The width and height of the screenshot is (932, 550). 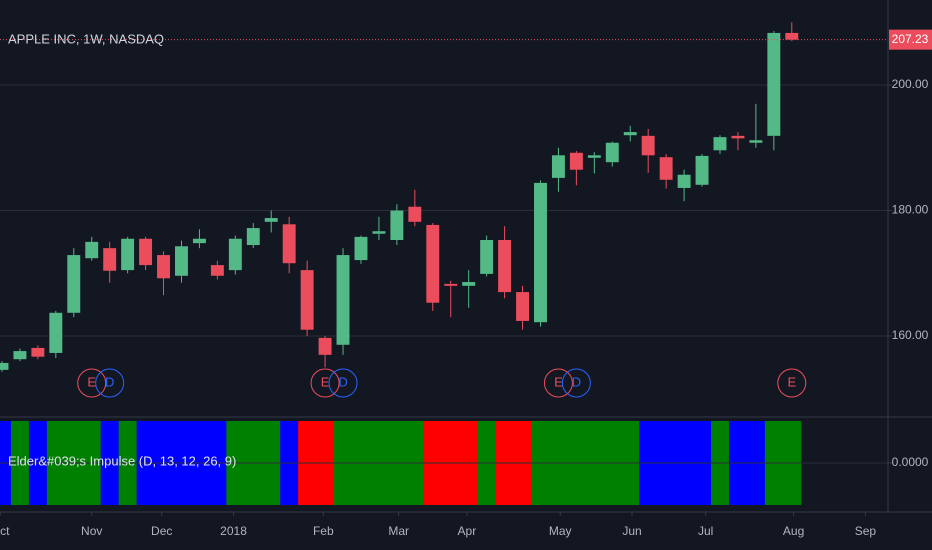 What do you see at coordinates (910, 335) in the screenshot?
I see `y-tick-label: 160.00` at bounding box center [910, 335].